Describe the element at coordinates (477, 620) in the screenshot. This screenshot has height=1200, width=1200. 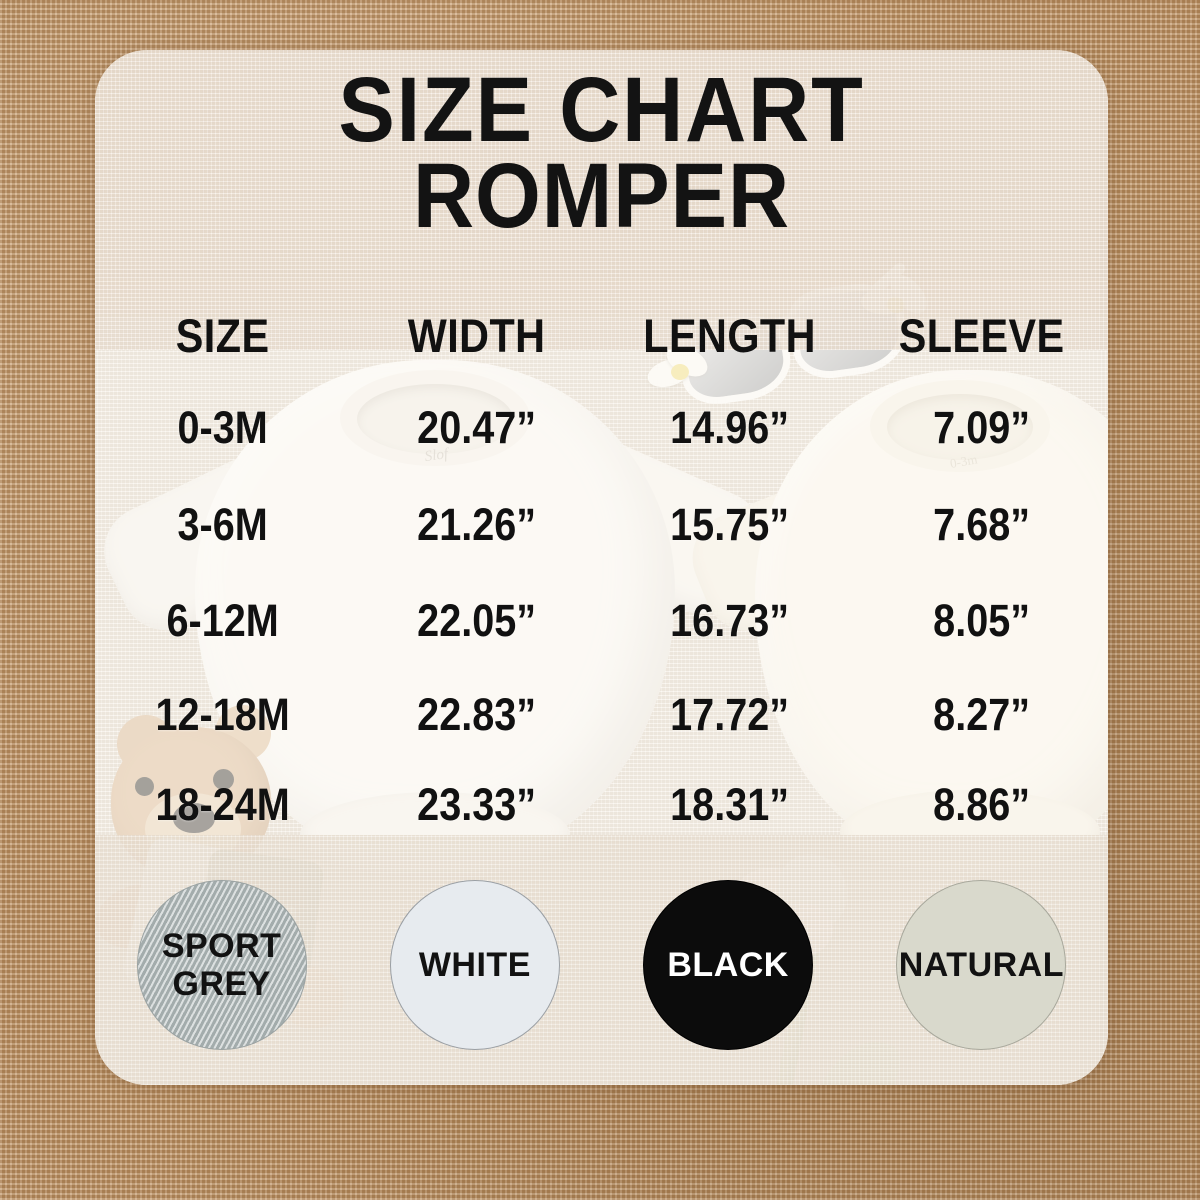
I see `cell-width: 22.05”` at that location.